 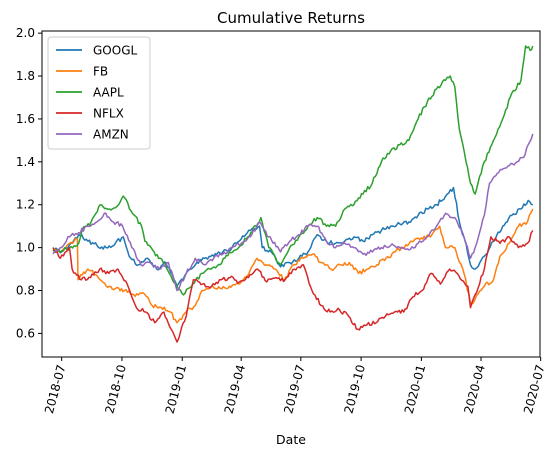 What do you see at coordinates (25, 291) in the screenshot?
I see `y-tick-label: 0.8` at bounding box center [25, 291].